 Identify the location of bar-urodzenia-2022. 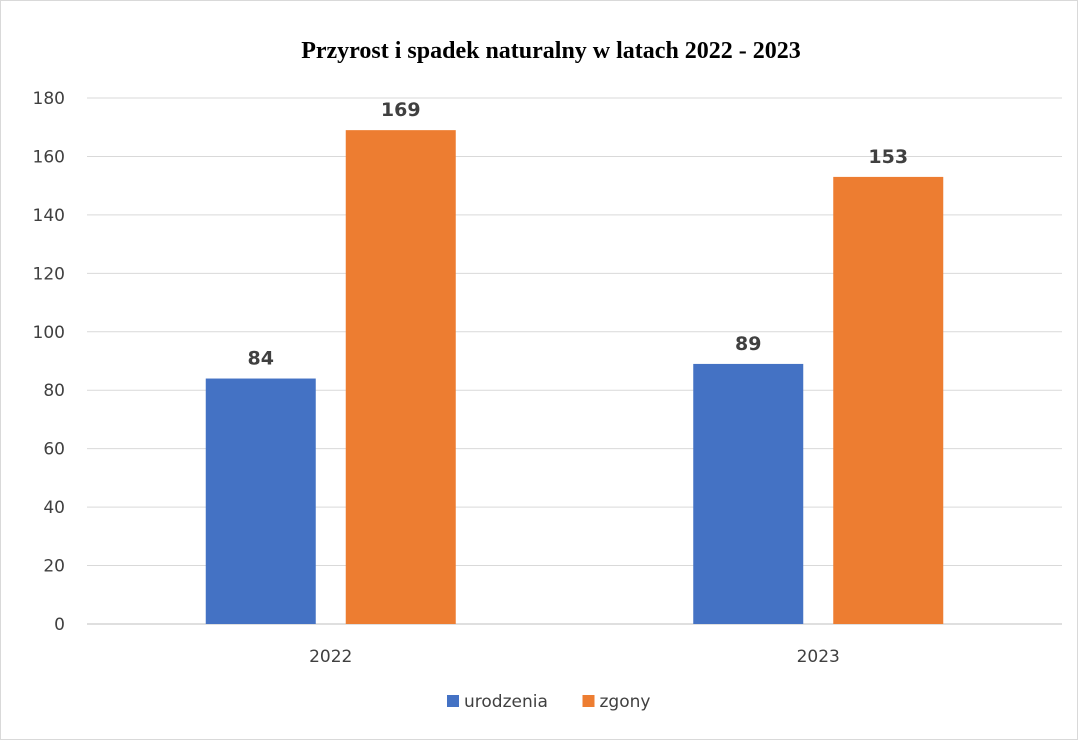
(260, 501).